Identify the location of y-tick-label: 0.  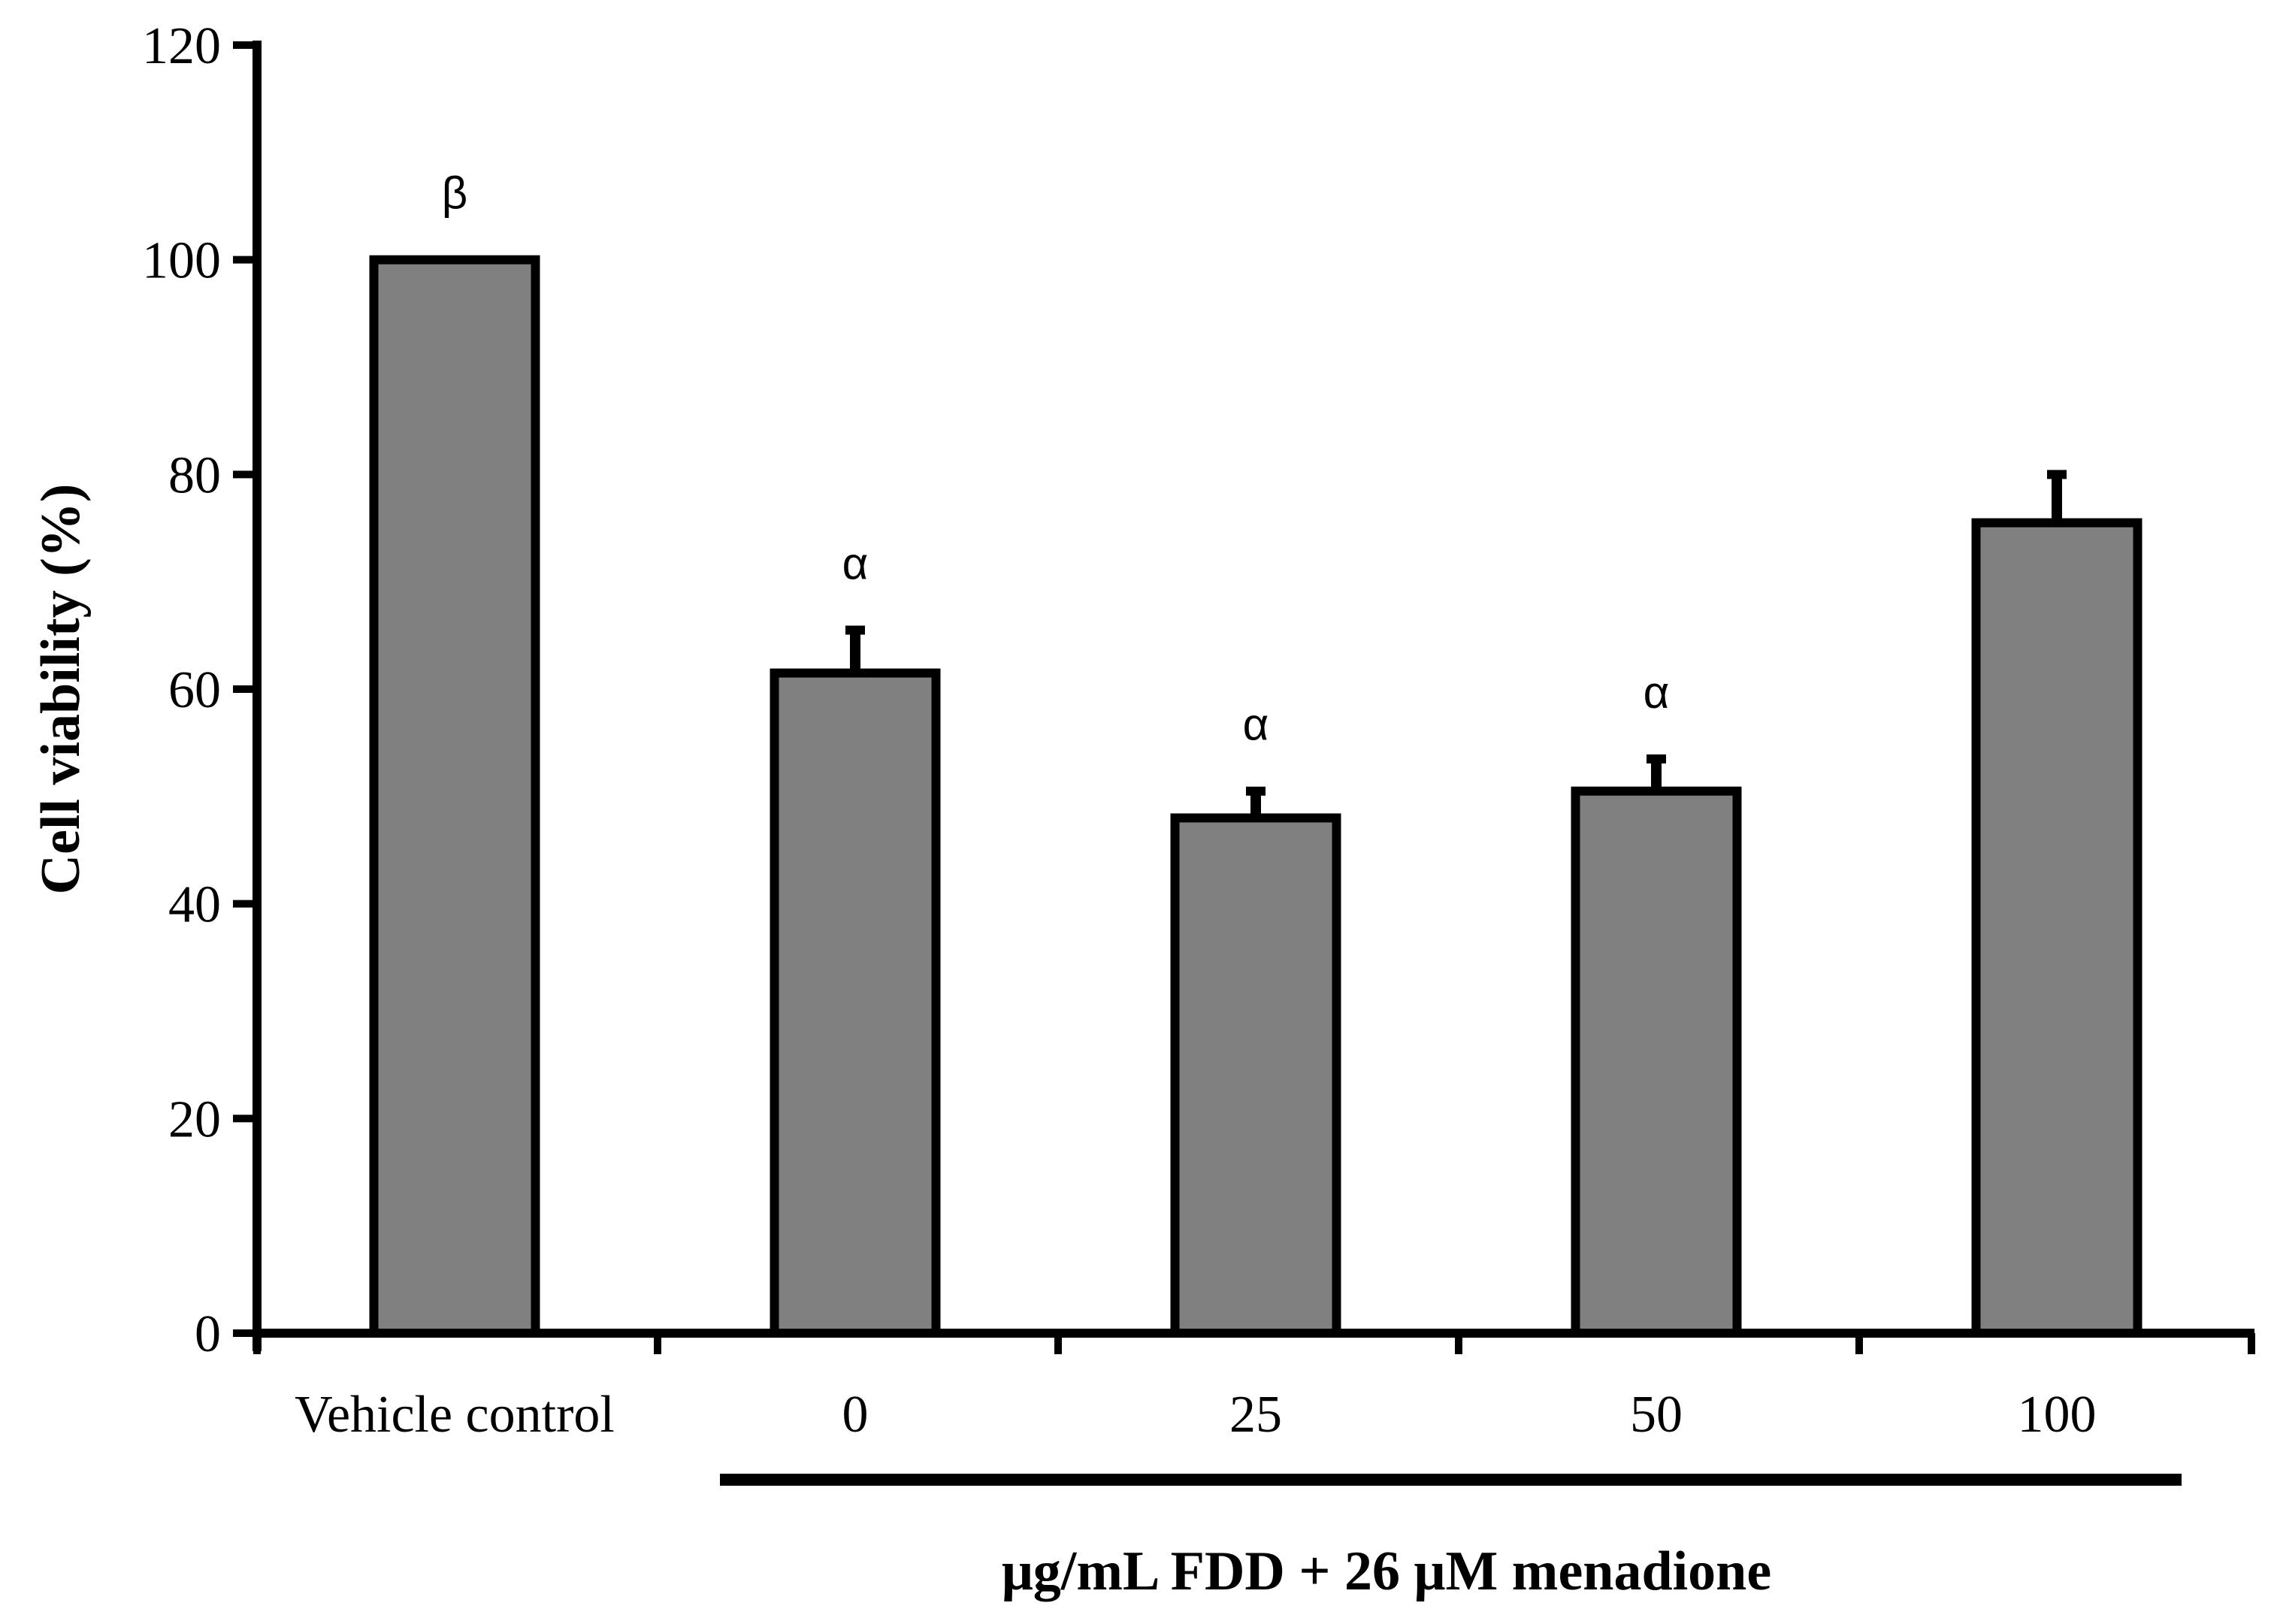
(208, 1334).